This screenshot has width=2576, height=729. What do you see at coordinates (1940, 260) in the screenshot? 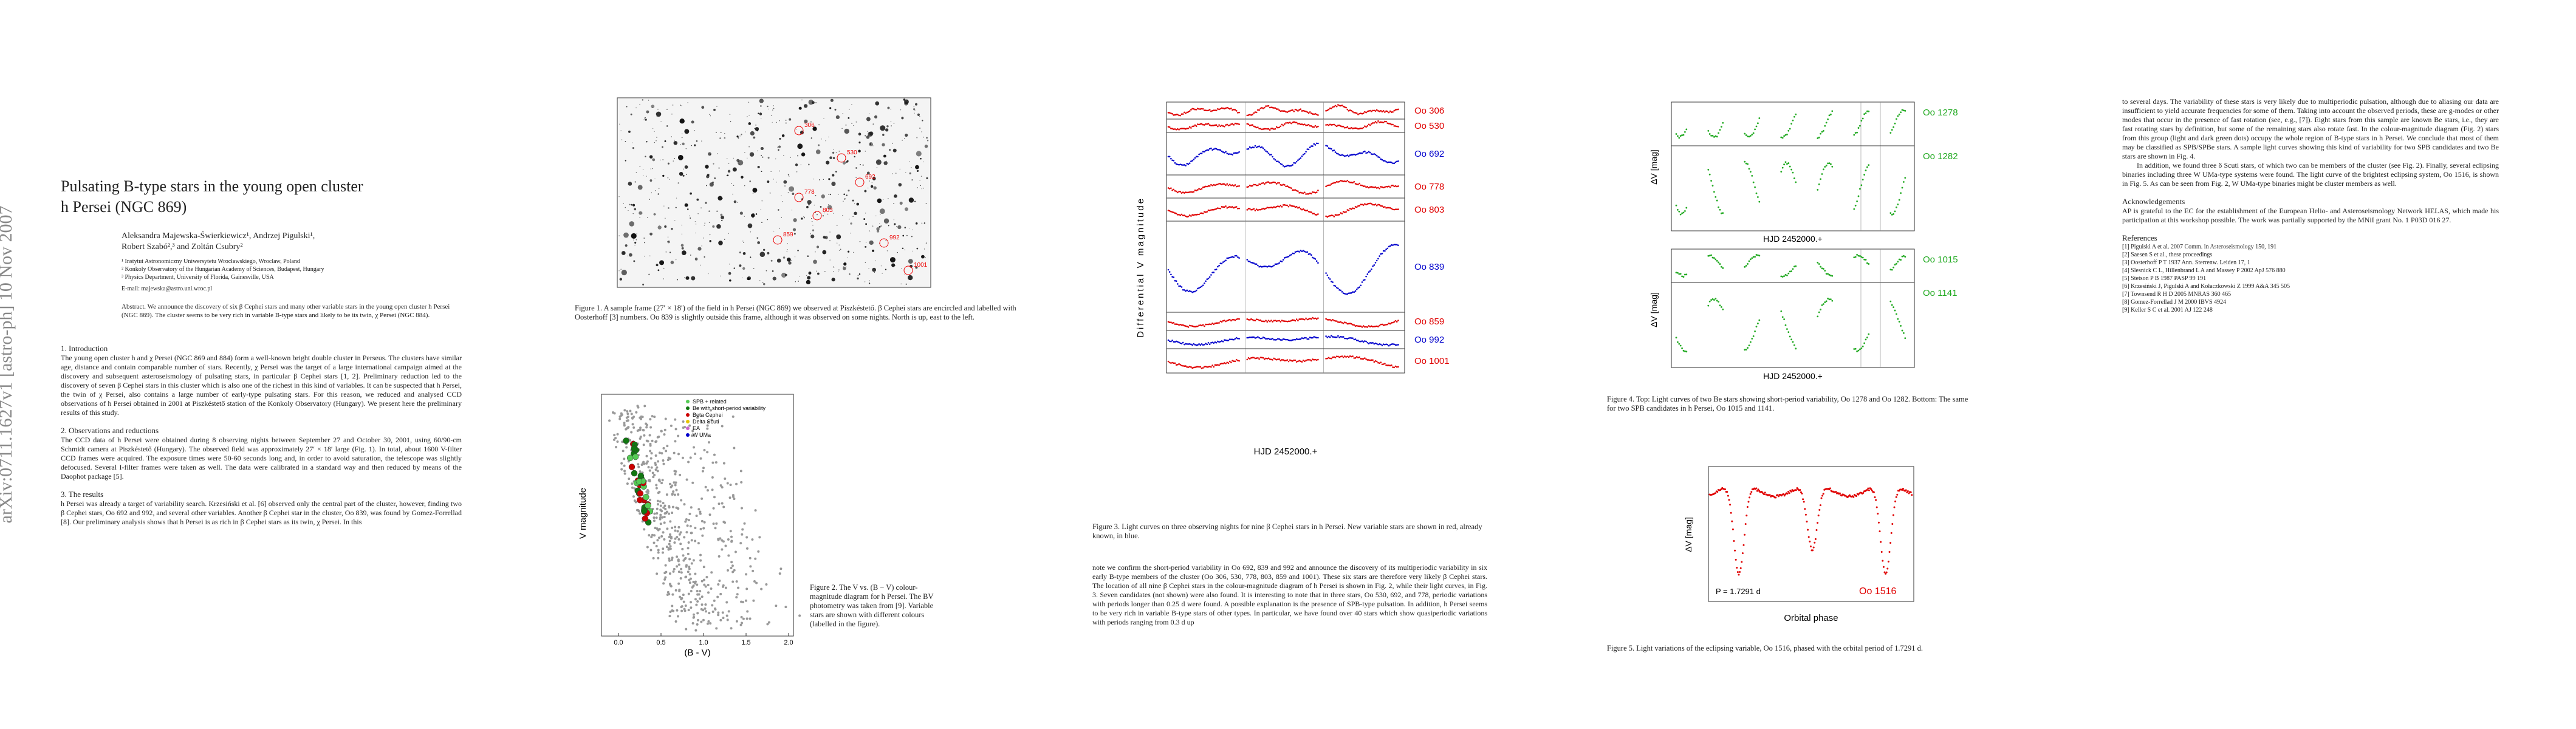
I see `star-label: Oo 1015` at bounding box center [1940, 260].